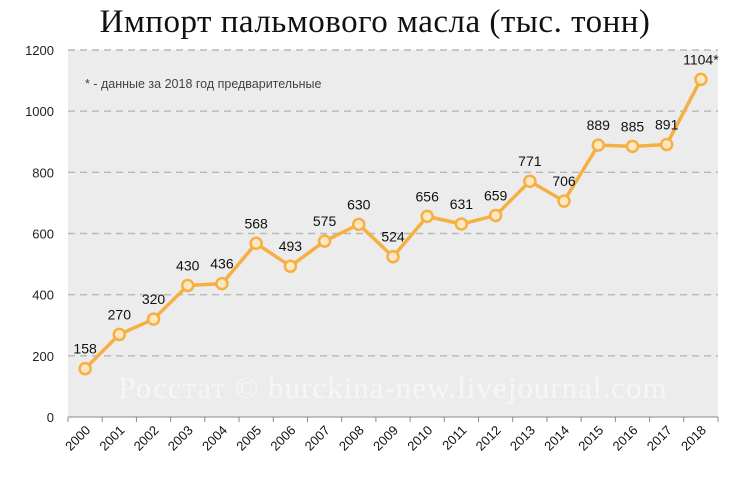  What do you see at coordinates (633, 126) in the screenshot?
I see `data-label: 885` at bounding box center [633, 126].